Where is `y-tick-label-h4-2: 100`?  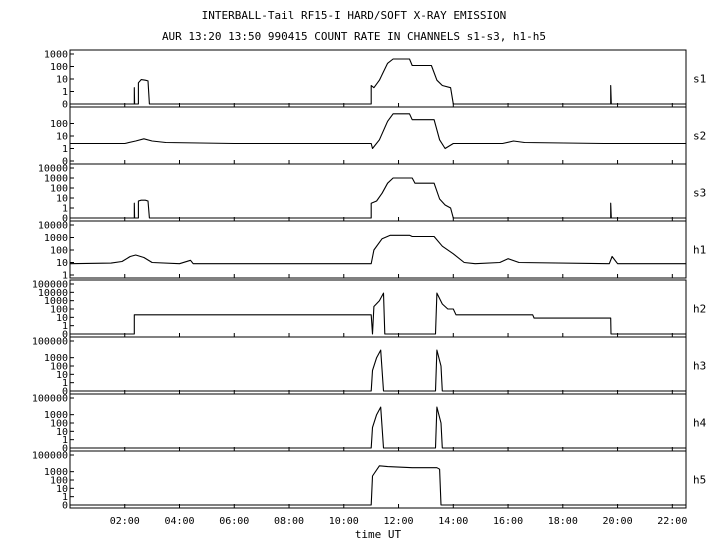
y-tick-label-h4-2: 100 is located at coordinates (59, 424).